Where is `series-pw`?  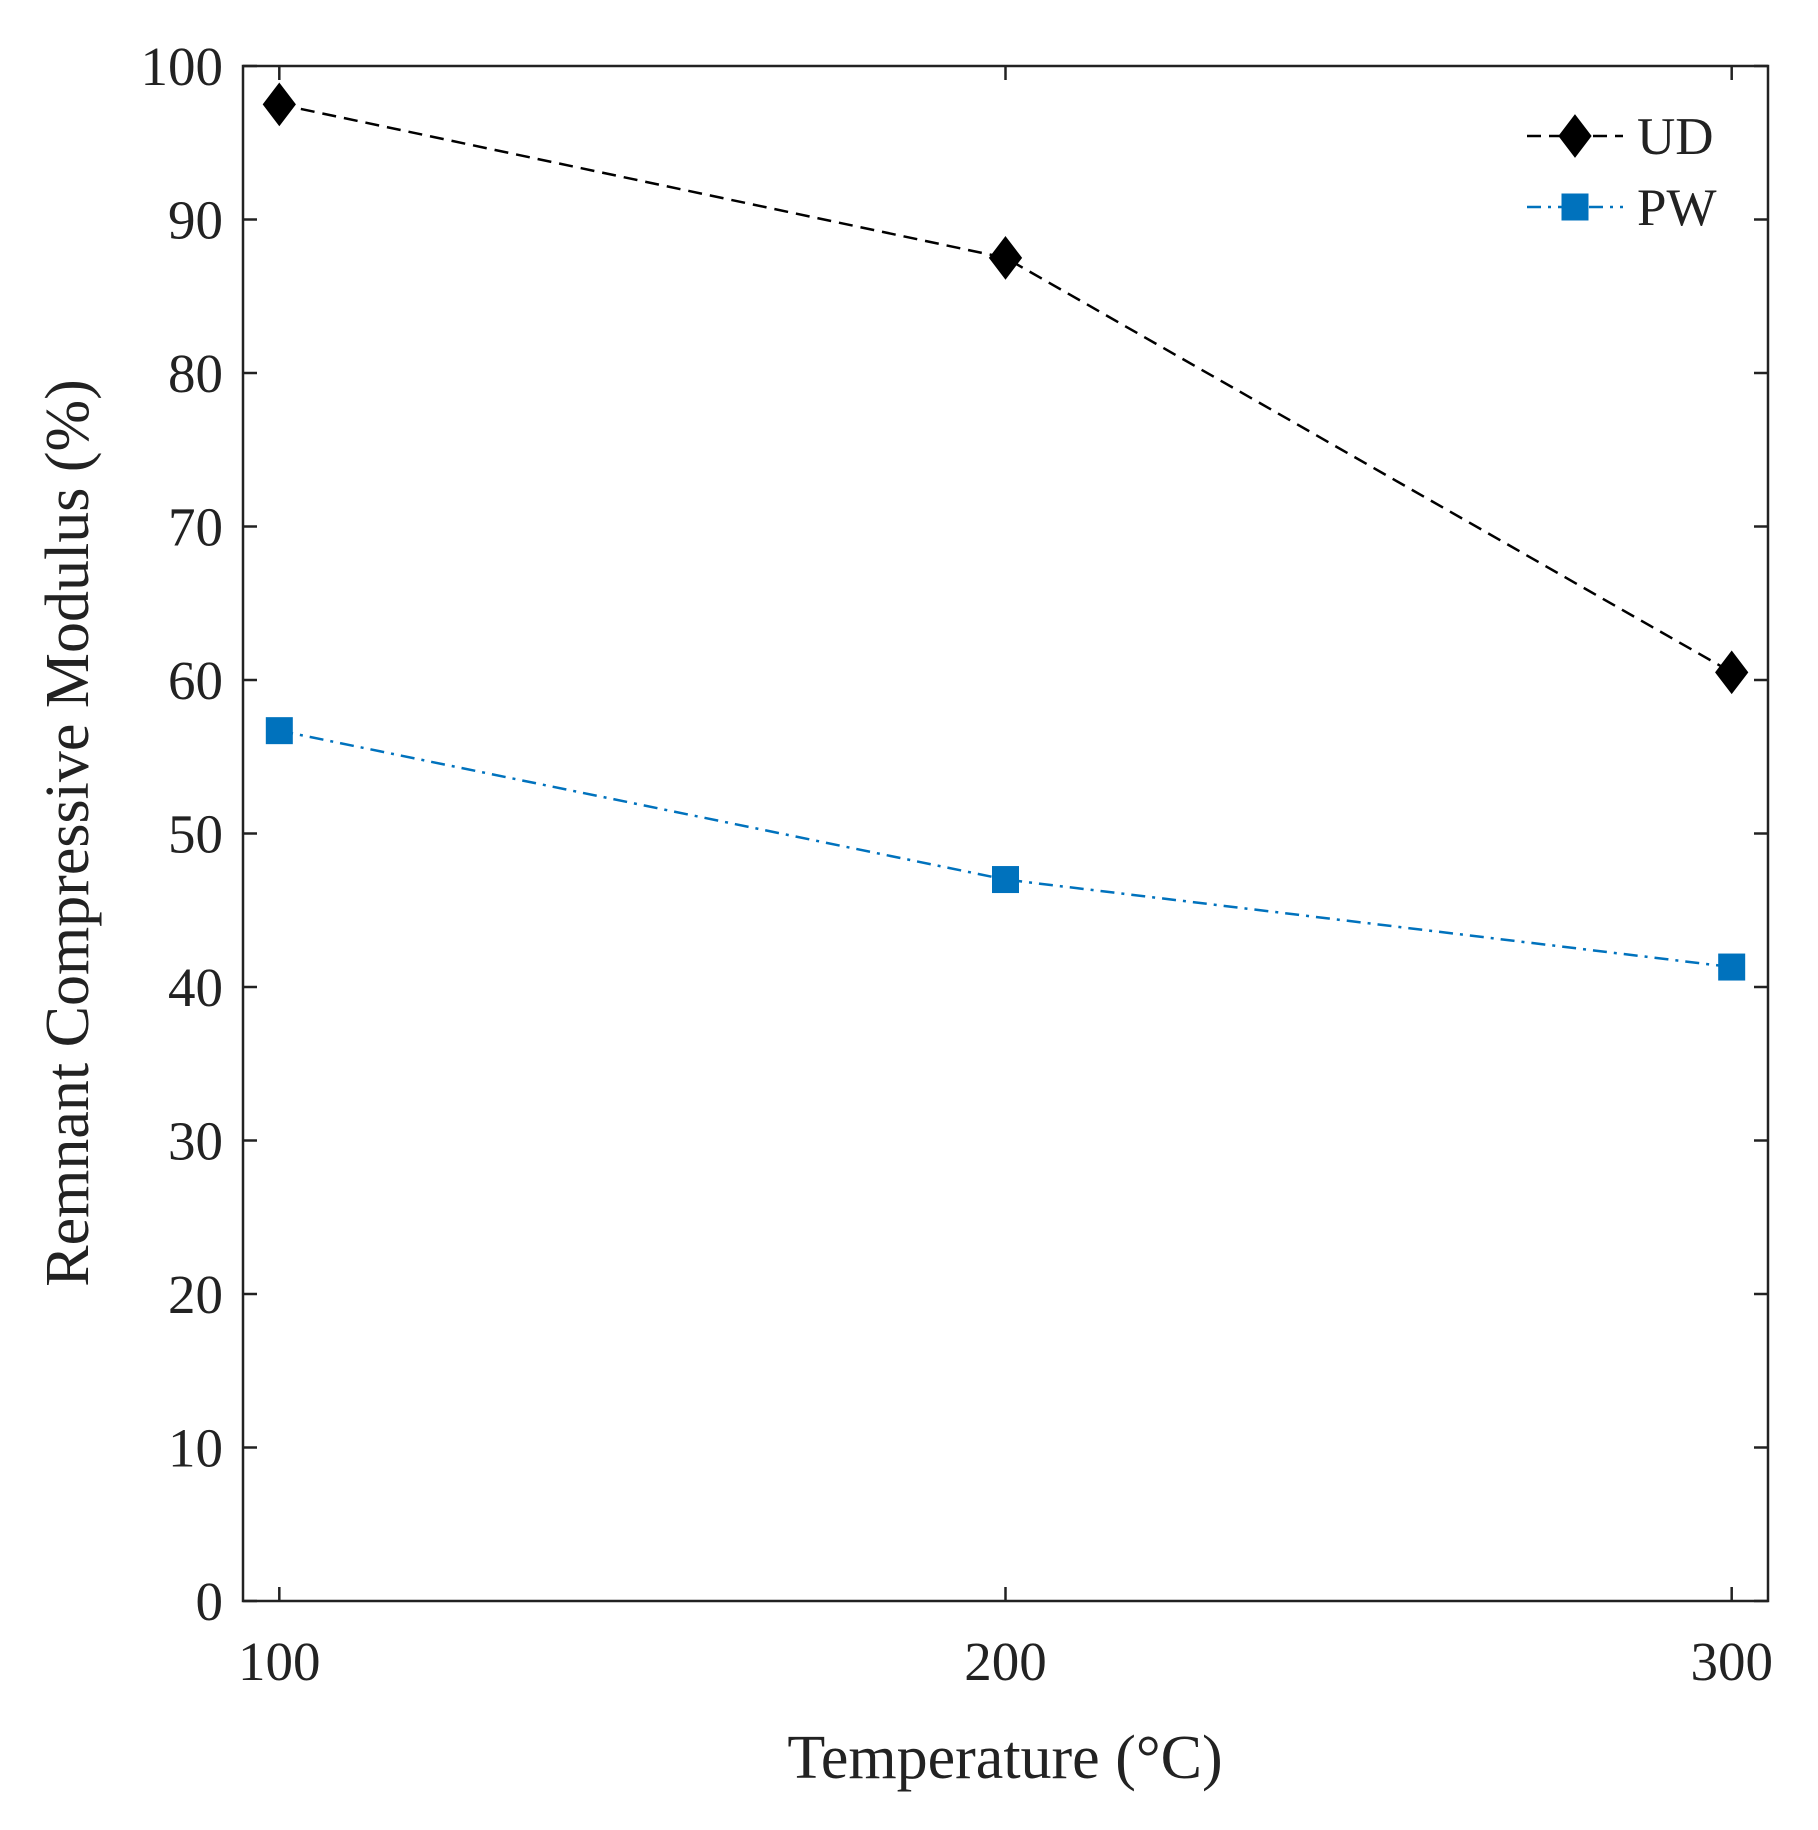 series-pw is located at coordinates (1005, 849).